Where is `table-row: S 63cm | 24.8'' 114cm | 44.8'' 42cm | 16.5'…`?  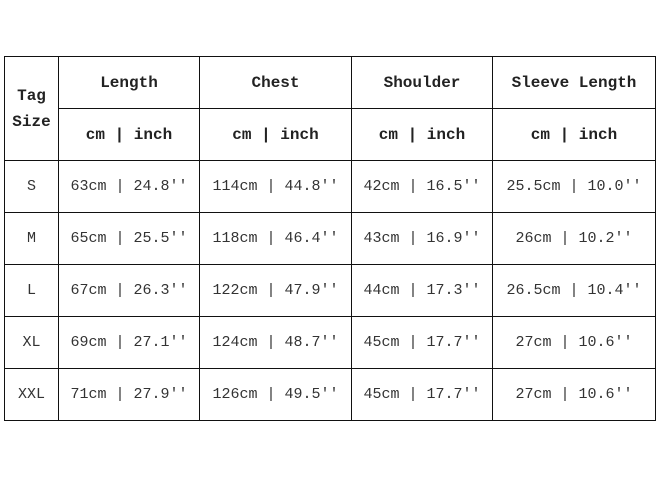 table-row: S 63cm | 24.8'' 114cm | 44.8'' 42cm | 16.5'… is located at coordinates (330, 186).